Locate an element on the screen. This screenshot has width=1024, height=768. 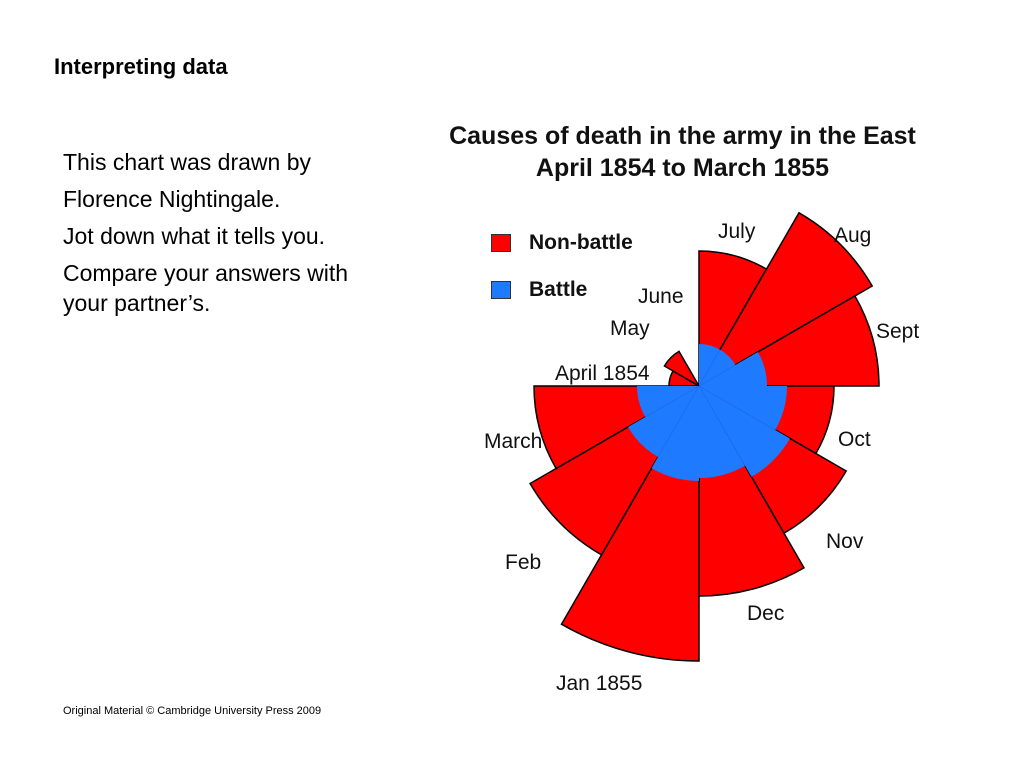
month-label-dec: Dec is located at coordinates (765, 613).